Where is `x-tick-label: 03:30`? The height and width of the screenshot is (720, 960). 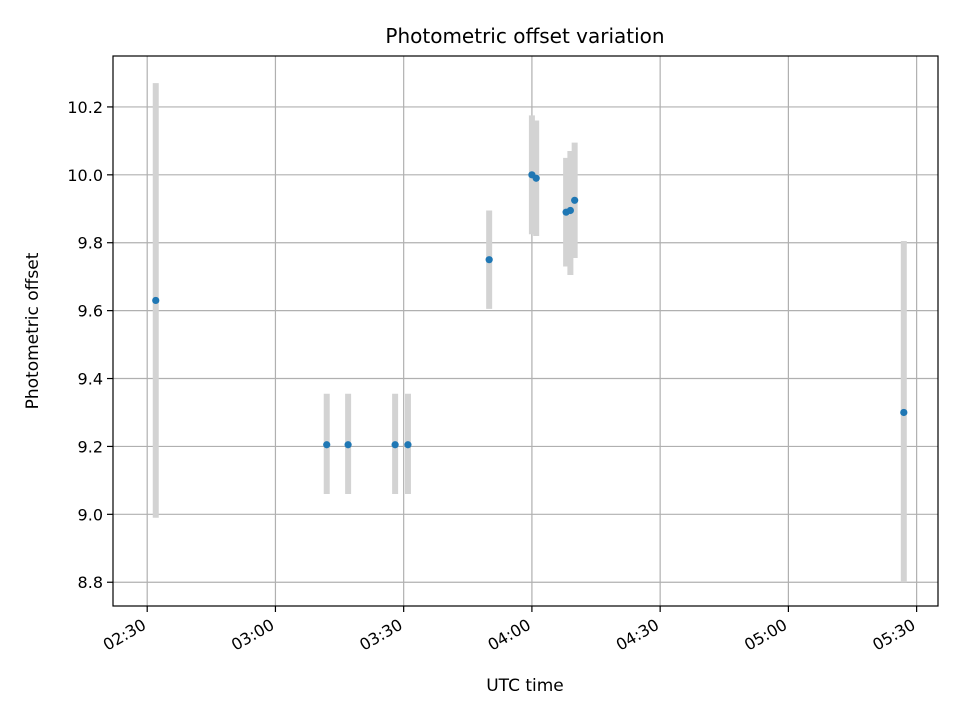 x-tick-label: 03:30 is located at coordinates (380, 635).